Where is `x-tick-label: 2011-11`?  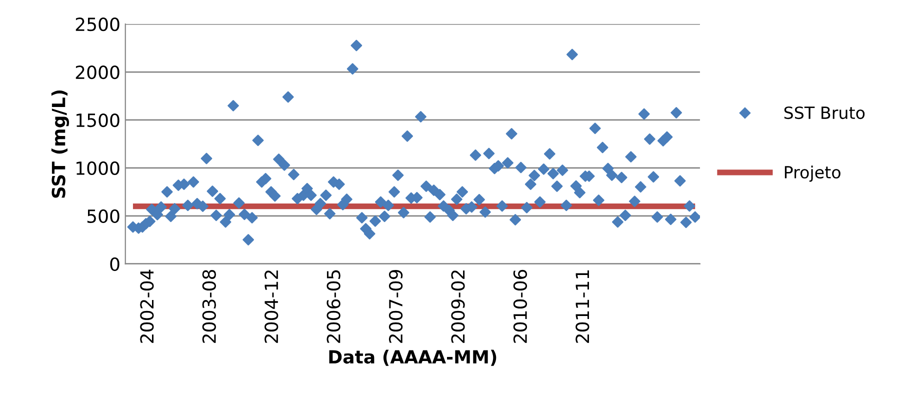 x-tick-label: 2011-11 is located at coordinates (583, 306).